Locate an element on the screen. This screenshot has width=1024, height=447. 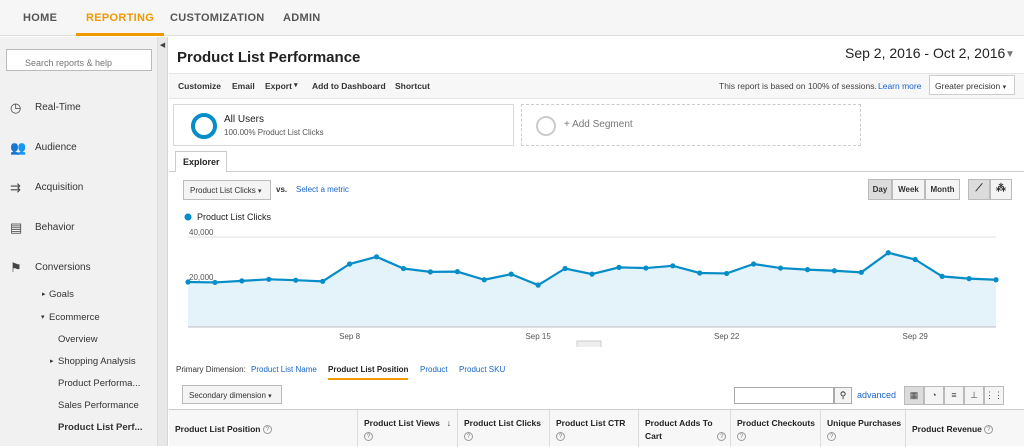
col-product-list-views: Product List Views ↓? is located at coordinates (407, 428).